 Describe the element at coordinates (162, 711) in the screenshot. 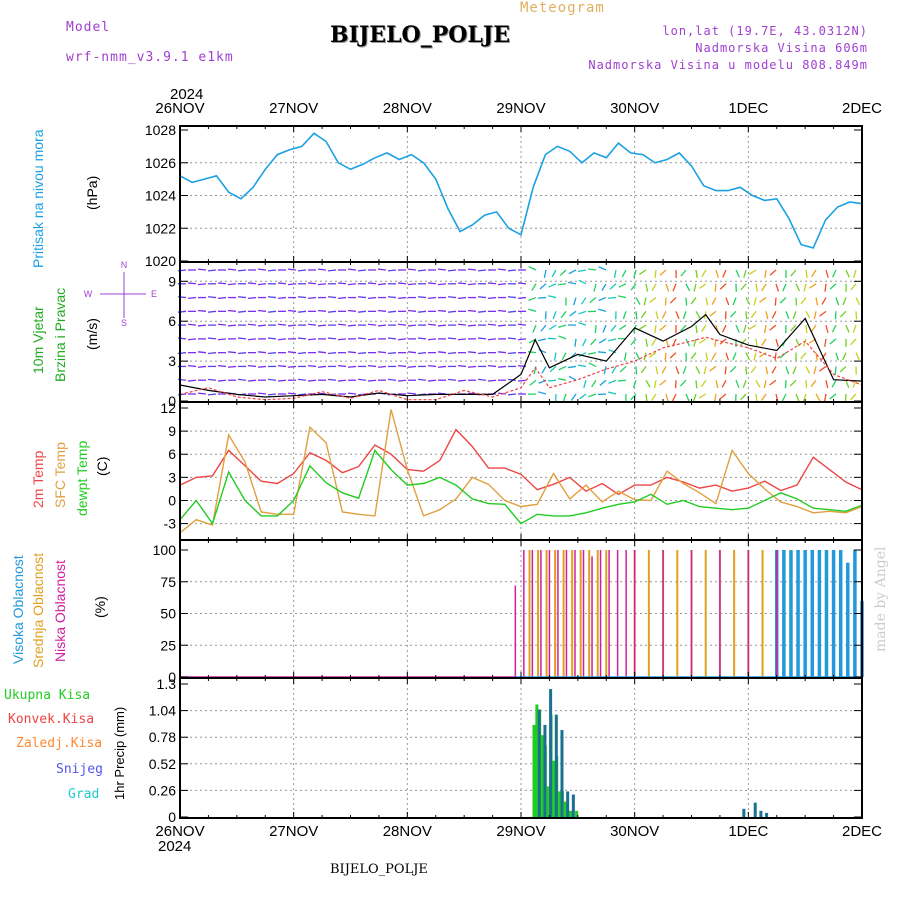

I see `precip-ytick-label: 1.04` at that location.